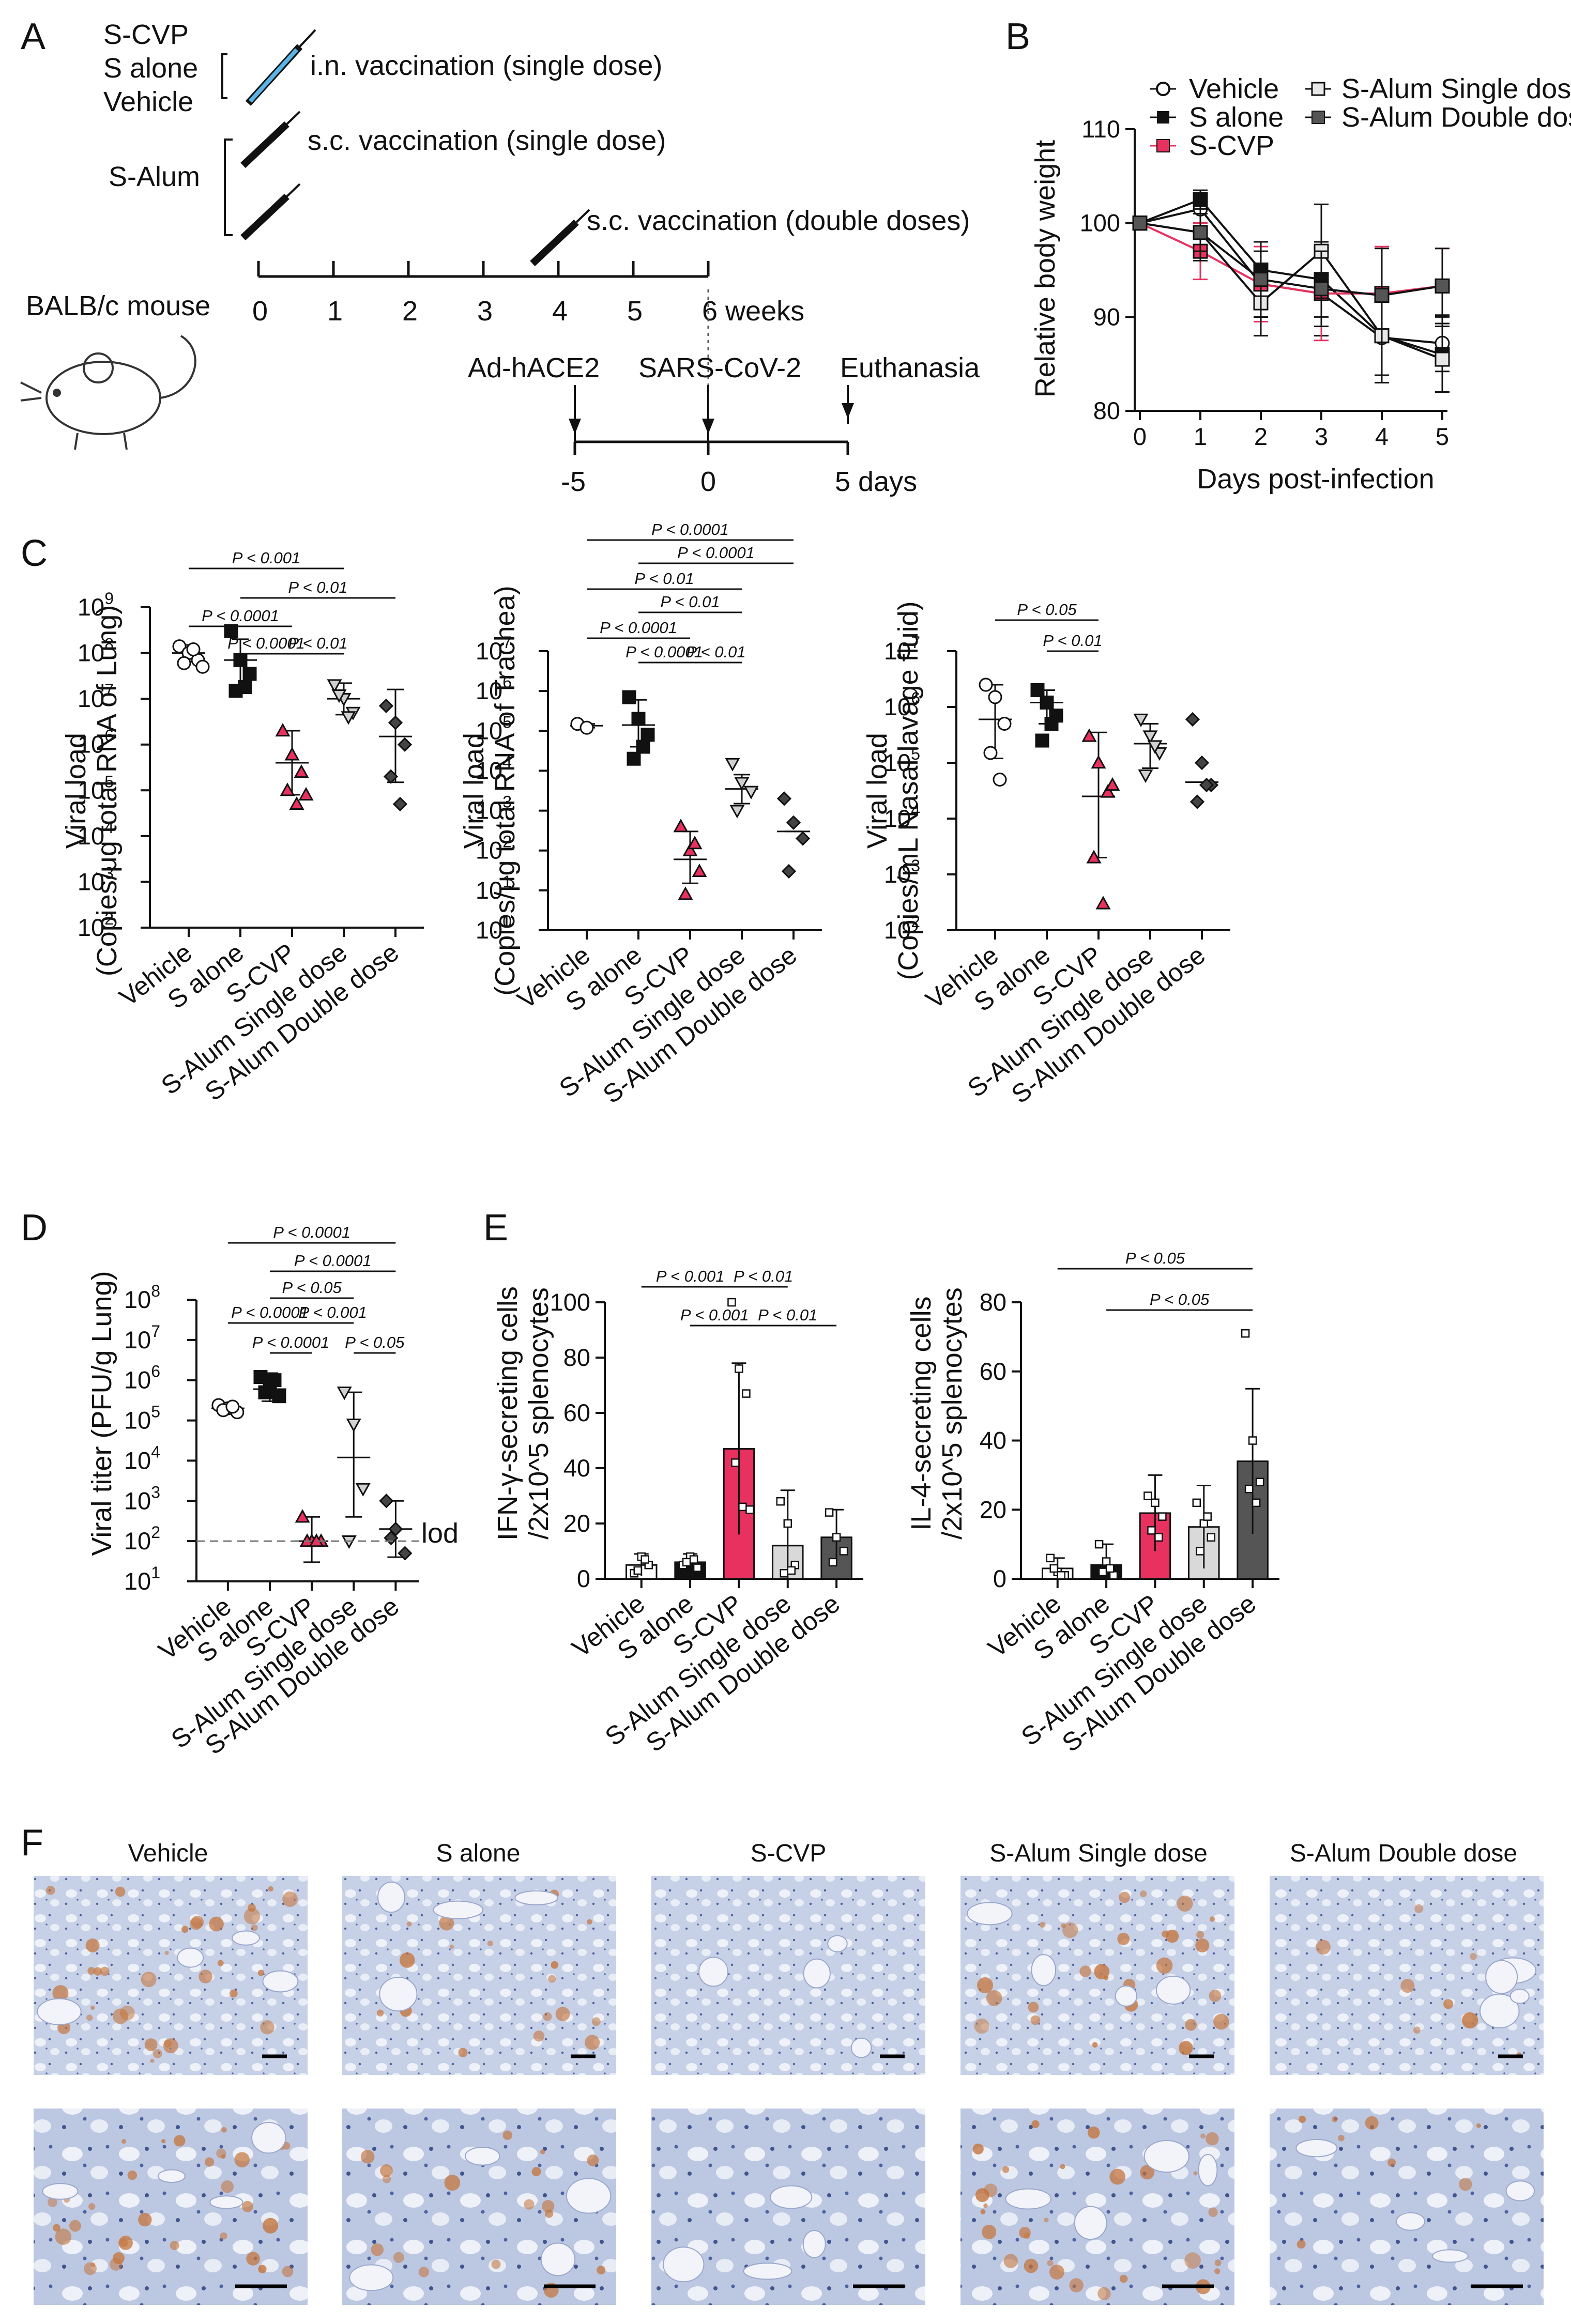 The height and width of the screenshot is (2324, 1571). I want to click on panel-f-label: F, so click(32, 1843).